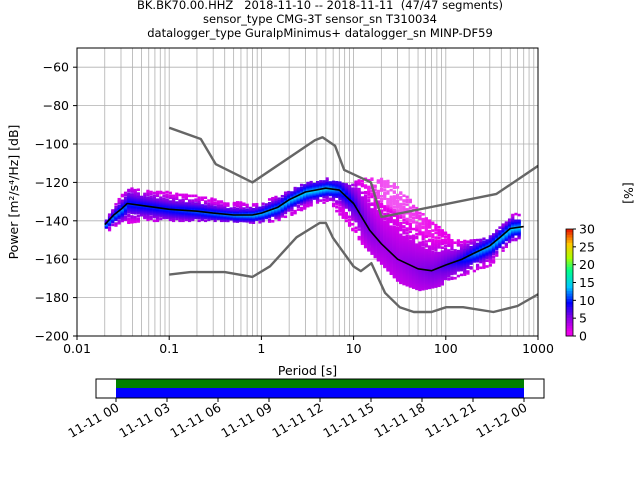 The image size is (640, 480). I want to click on colorbar: 0 5 10 15 20 25 30 [%], so click(600, 263).